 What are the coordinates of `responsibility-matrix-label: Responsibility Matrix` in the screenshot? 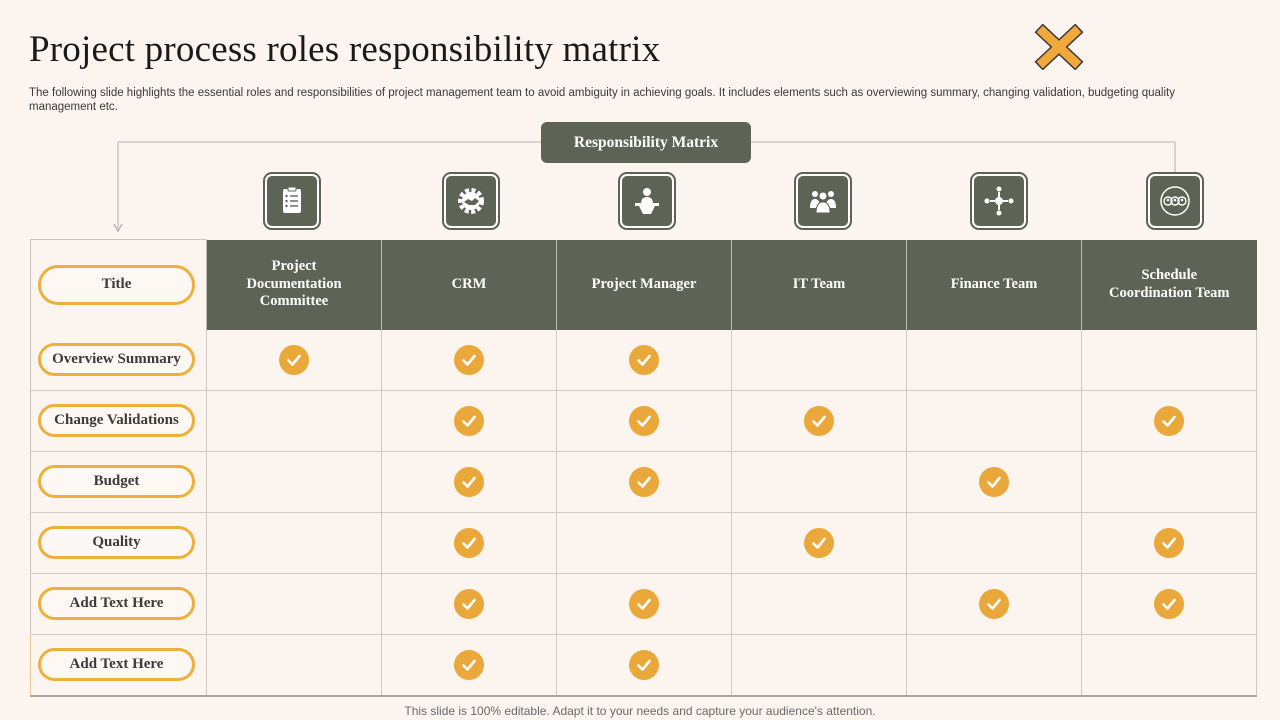 It's located at (646, 142).